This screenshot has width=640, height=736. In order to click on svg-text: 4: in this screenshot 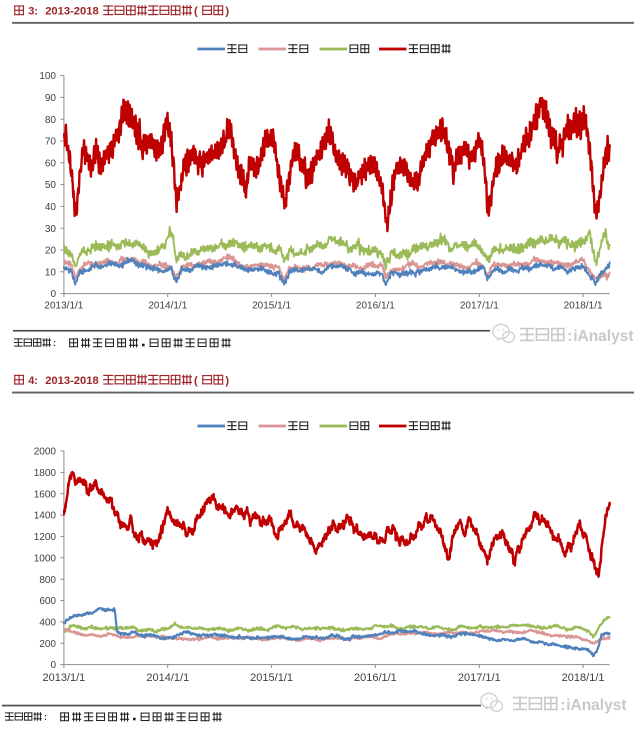, I will do `click(33, 381)`.